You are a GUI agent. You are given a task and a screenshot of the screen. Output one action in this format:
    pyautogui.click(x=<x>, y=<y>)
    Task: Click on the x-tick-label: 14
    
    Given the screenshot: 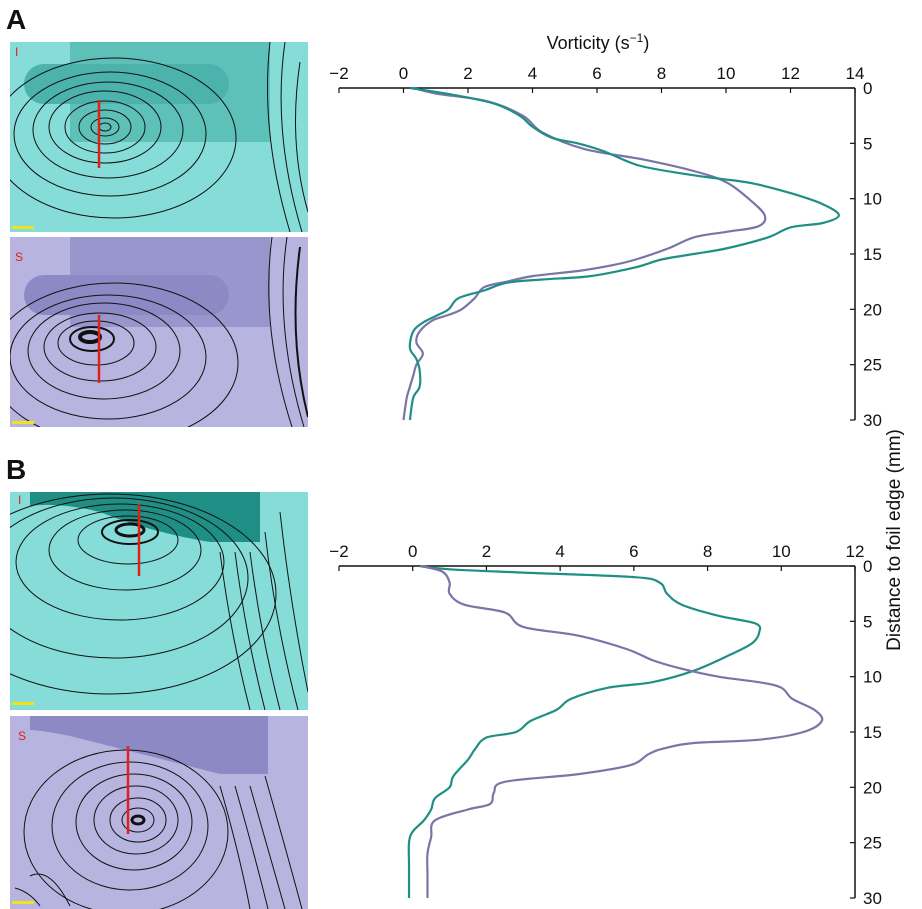 What is the action you would take?
    pyautogui.click(x=855, y=73)
    